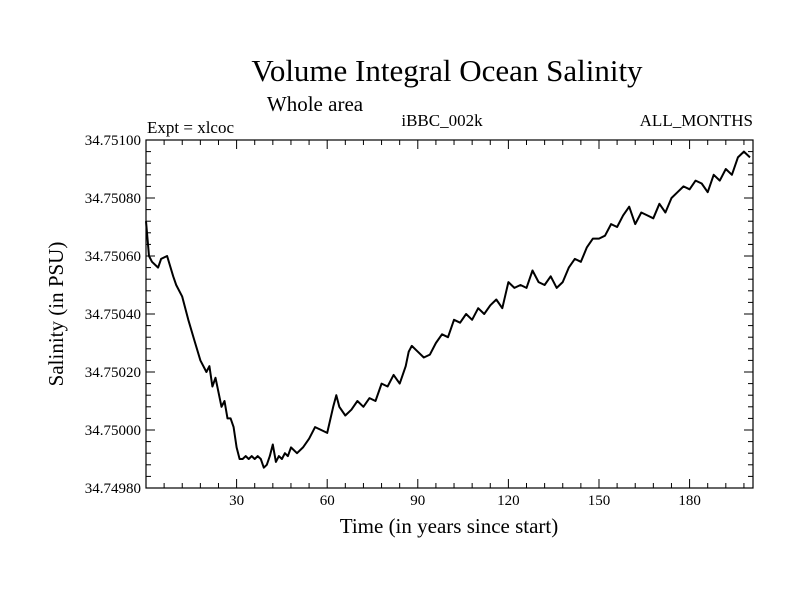  Describe the element at coordinates (689, 501) in the screenshot. I see `x-tick-label: 180` at that location.